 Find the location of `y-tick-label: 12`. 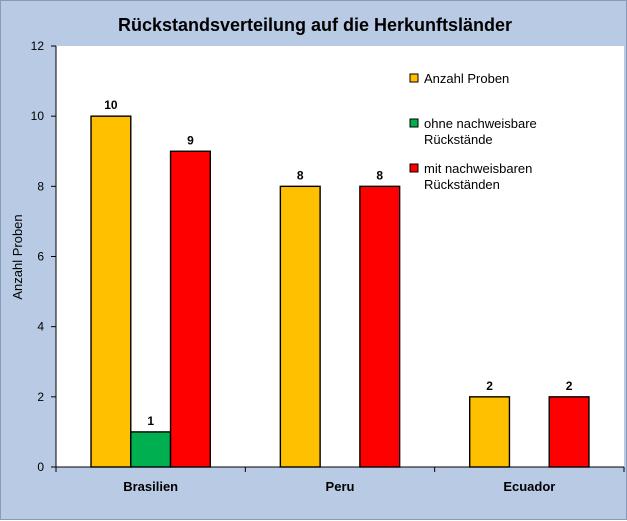

y-tick-label: 12 is located at coordinates (38, 46).